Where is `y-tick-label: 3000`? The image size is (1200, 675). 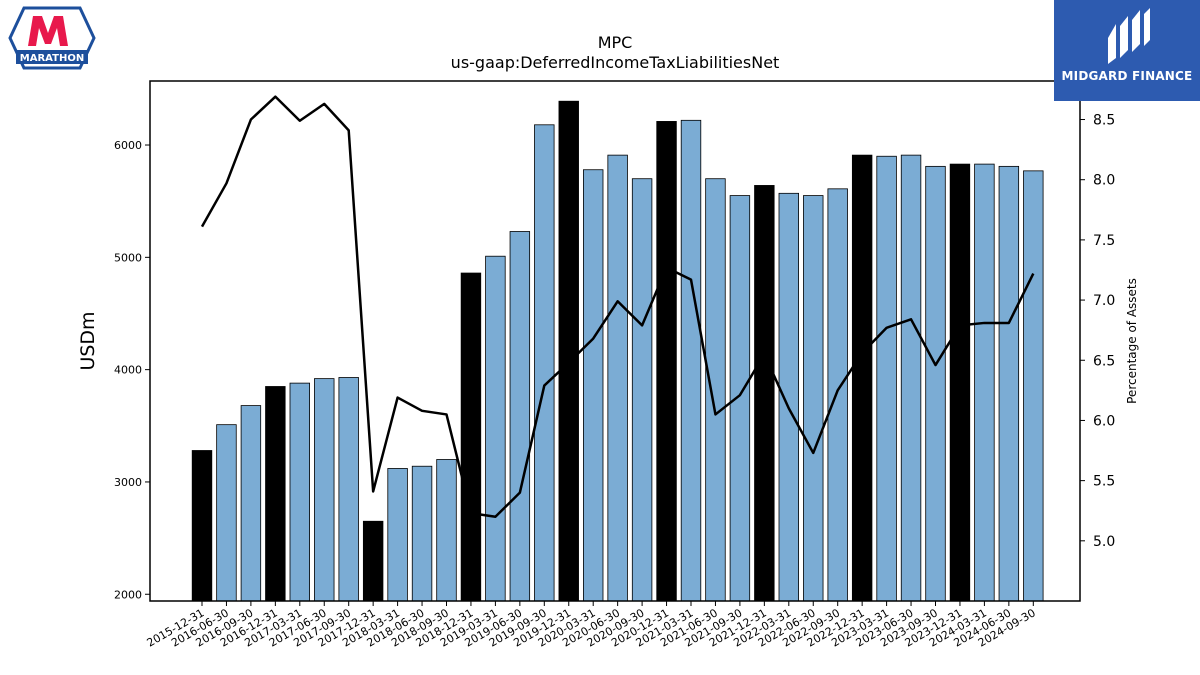
y-tick-label: 3000 is located at coordinates (128, 482).